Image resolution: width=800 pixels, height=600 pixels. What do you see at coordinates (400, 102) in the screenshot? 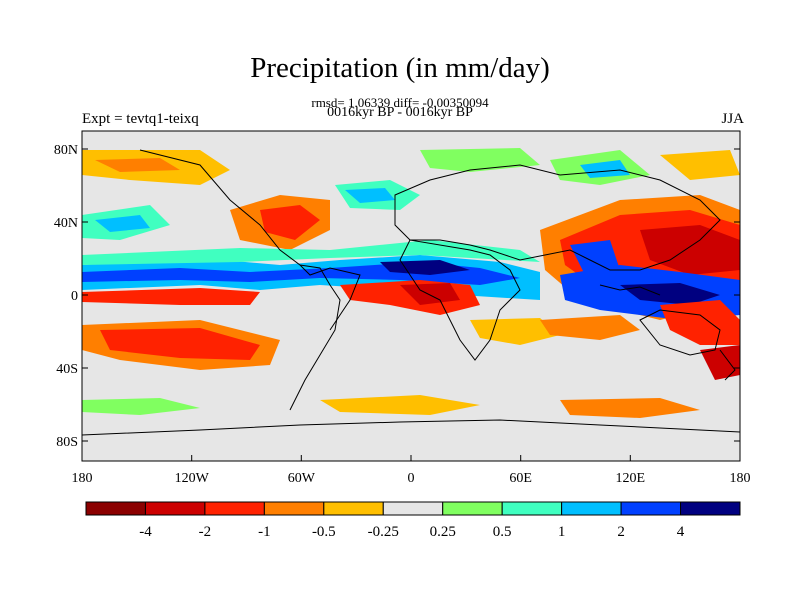
I see `stats-subtitle: rmsd= 1.06339 diff= -0.00350094` at bounding box center [400, 102].